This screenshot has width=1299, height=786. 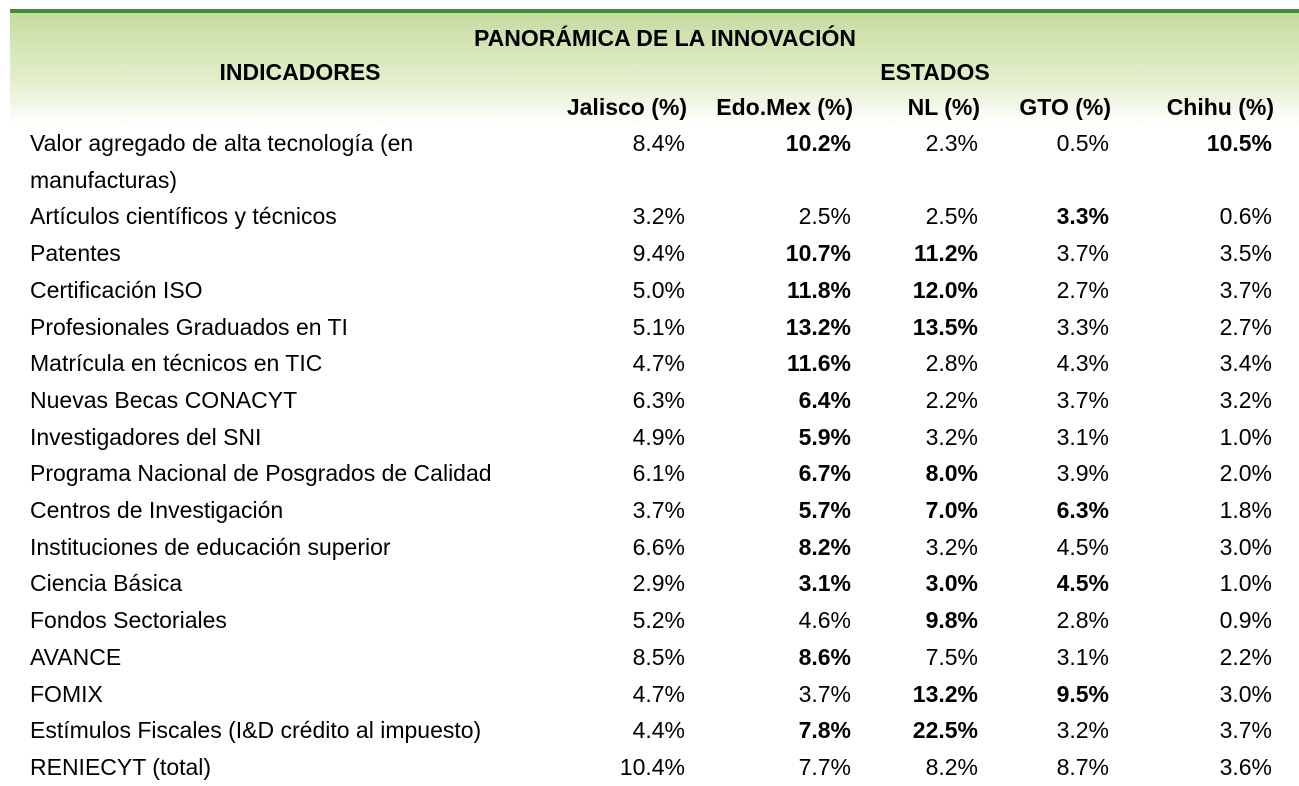 I want to click on value-cell: 1.8%, so click(x=1245, y=510).